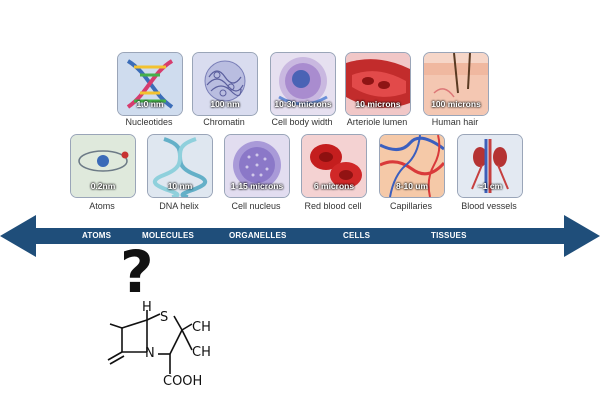 The image size is (600, 400). What do you see at coordinates (334, 186) in the screenshot?
I see `size-red-blood-cell: 6 microns` at bounding box center [334, 186].